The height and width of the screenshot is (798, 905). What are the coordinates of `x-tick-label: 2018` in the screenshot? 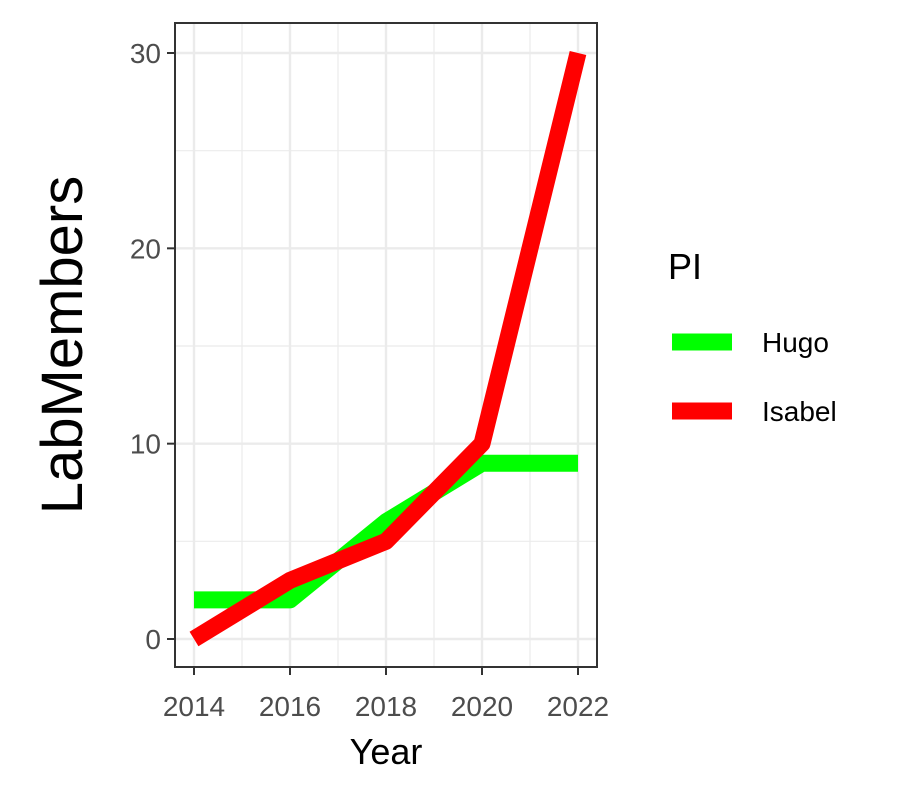 It's located at (386, 706).